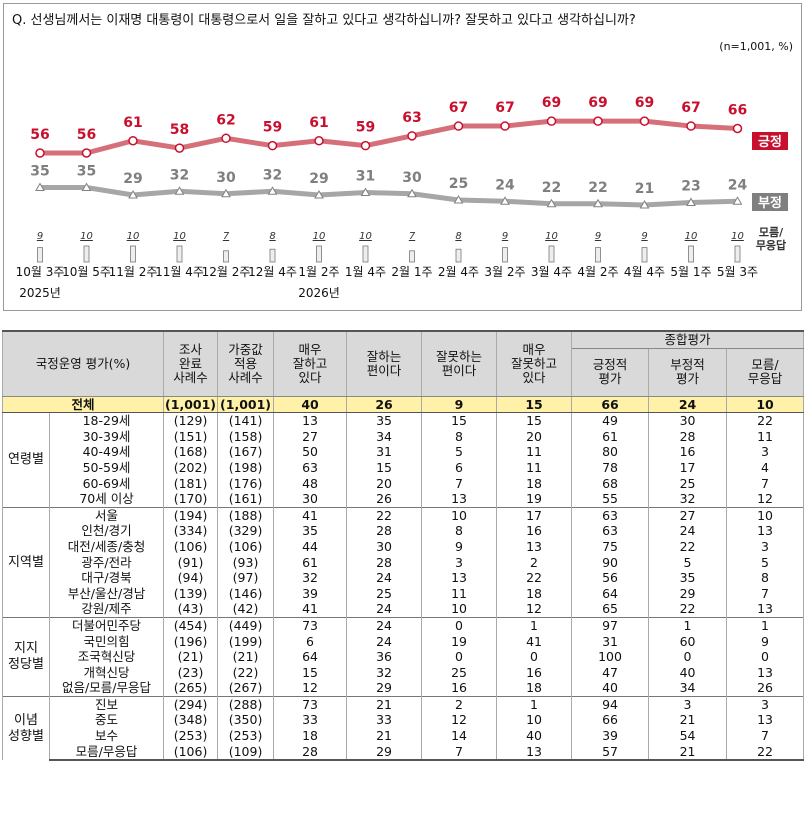  What do you see at coordinates (246, 531) in the screenshot?
I see `table-cell: (329)` at bounding box center [246, 531].